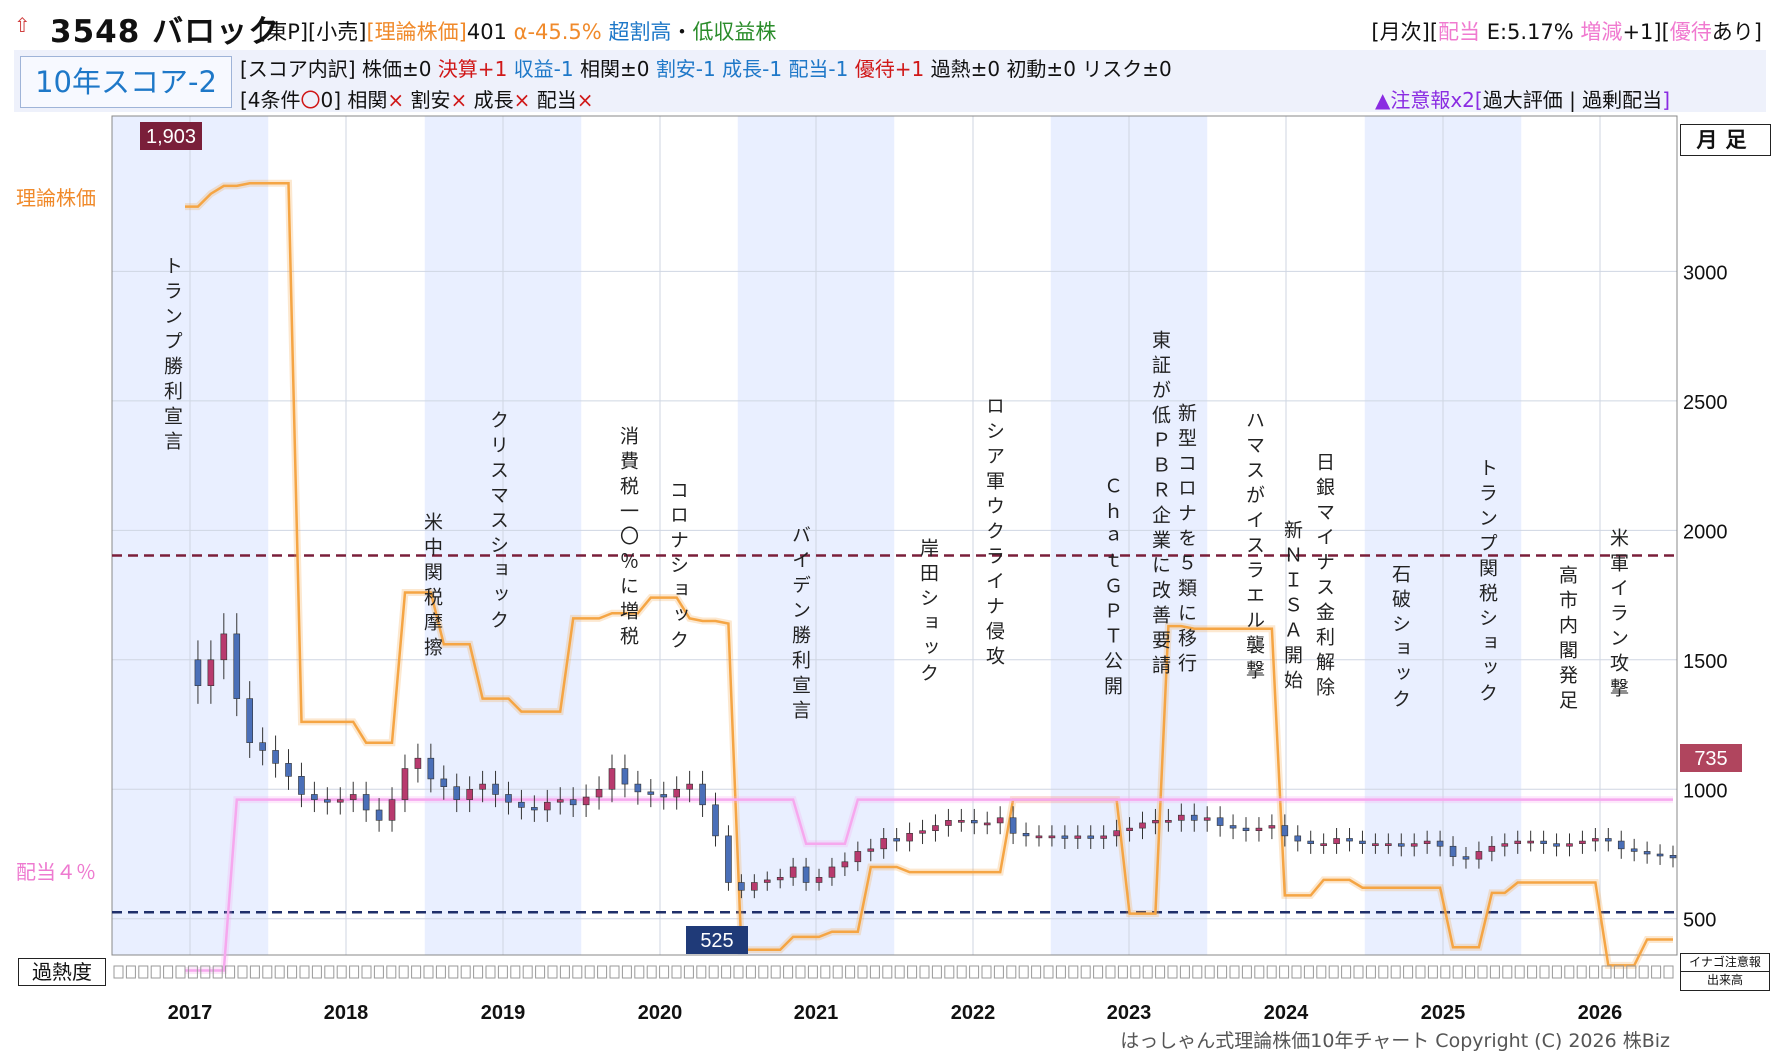 This screenshot has height=1054, width=1780. I want to click on event-label: 高市内閣発足, so click(1567, 640).